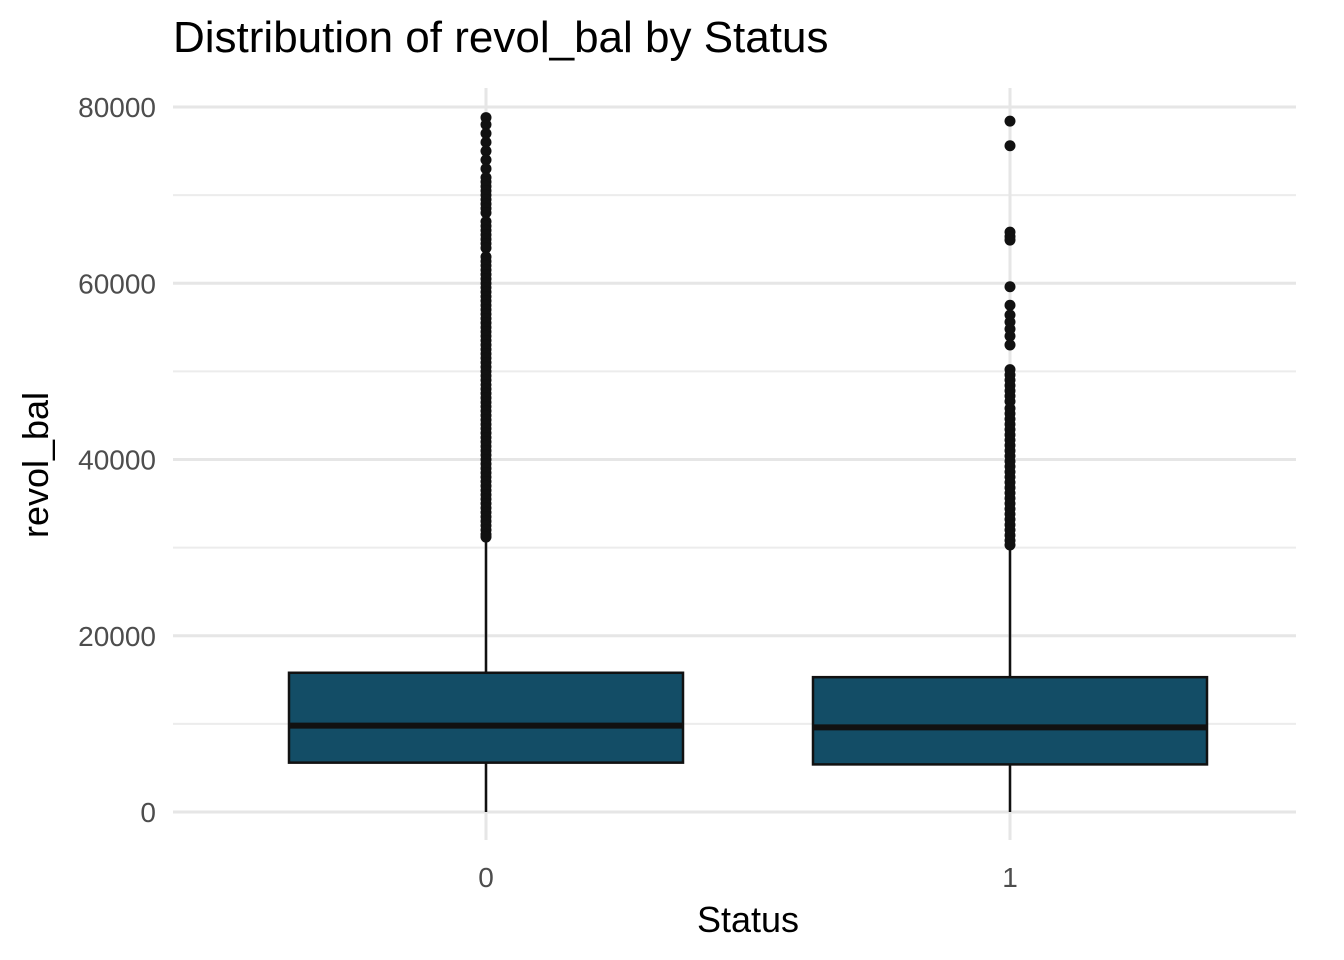 The width and height of the screenshot is (1344, 960). I want to click on y-tick-label: 20000, so click(117, 636).